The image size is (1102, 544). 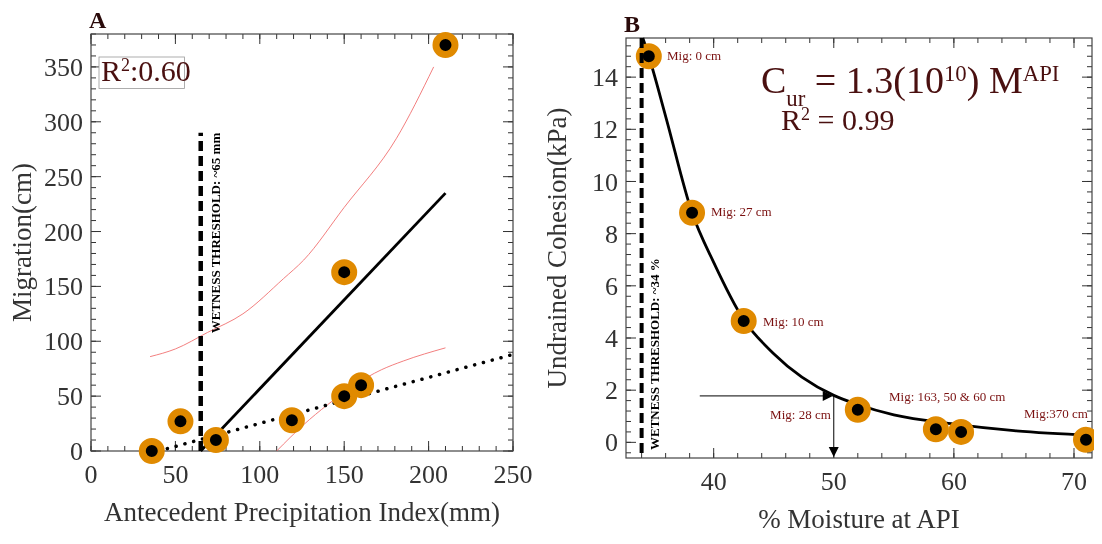 I want to click on chart-title: A, so click(x=98, y=20).